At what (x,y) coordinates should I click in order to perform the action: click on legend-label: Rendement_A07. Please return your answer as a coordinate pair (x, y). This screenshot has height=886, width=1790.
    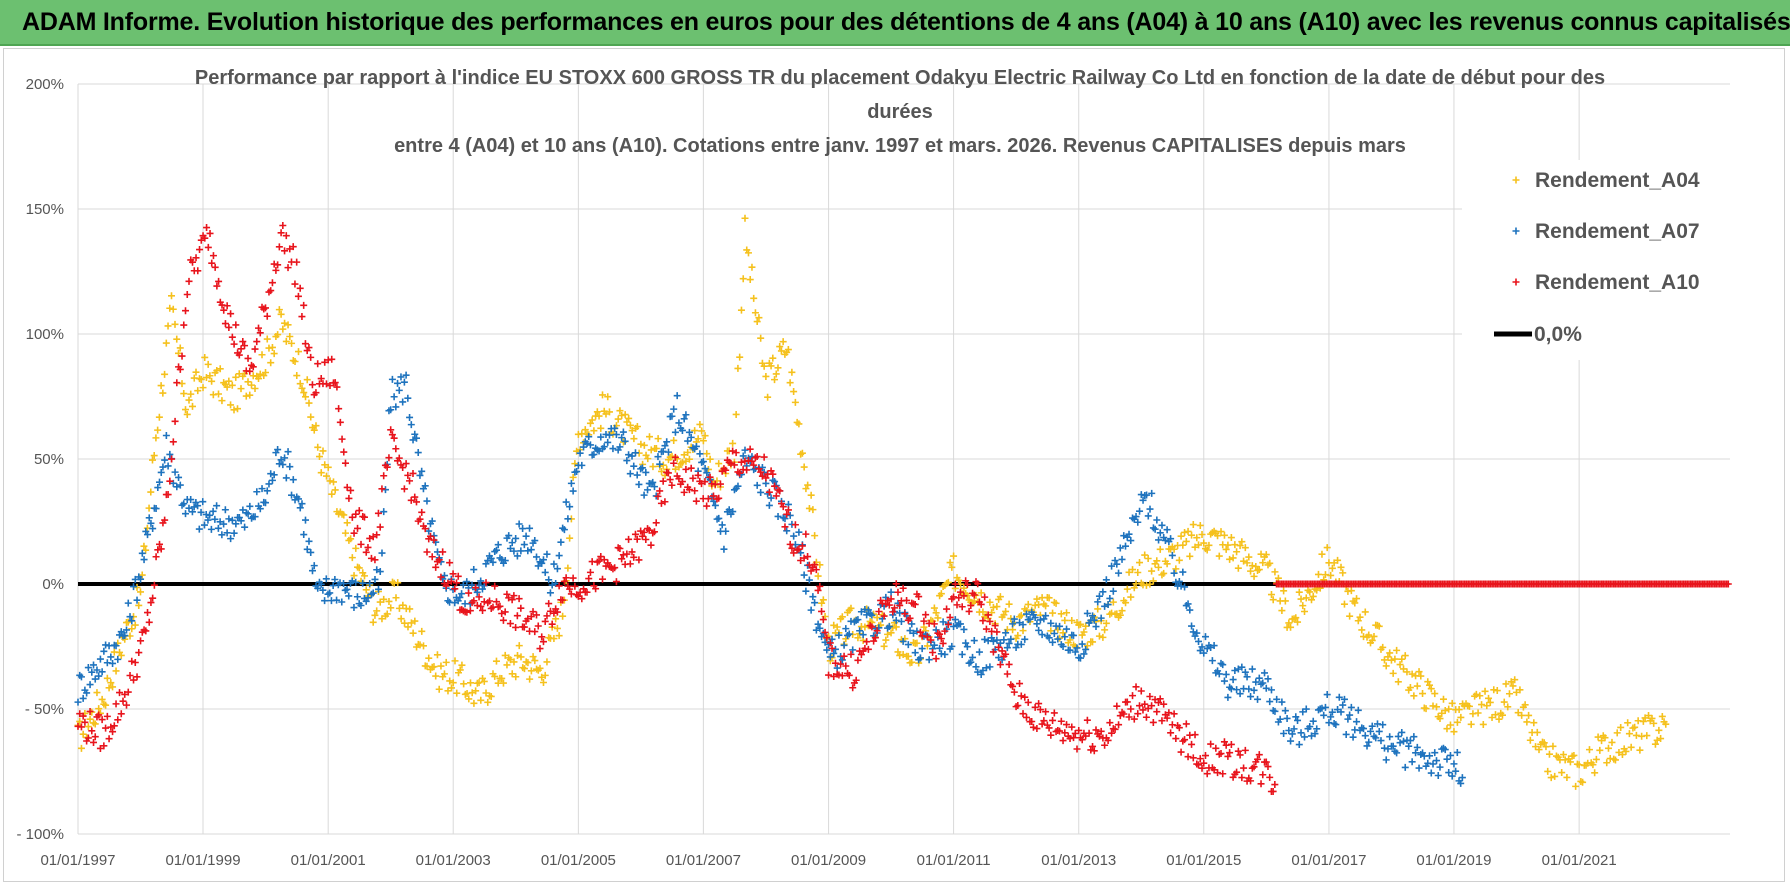
    Looking at the image, I should click on (1617, 231).